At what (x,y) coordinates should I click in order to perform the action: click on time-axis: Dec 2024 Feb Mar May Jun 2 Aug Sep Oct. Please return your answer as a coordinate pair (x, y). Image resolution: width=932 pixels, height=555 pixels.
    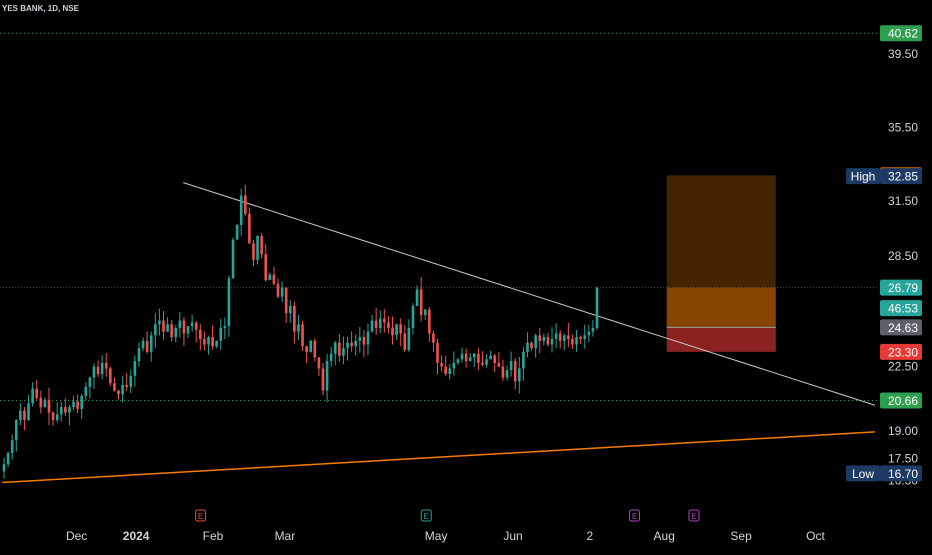
    Looking at the image, I should click on (446, 536).